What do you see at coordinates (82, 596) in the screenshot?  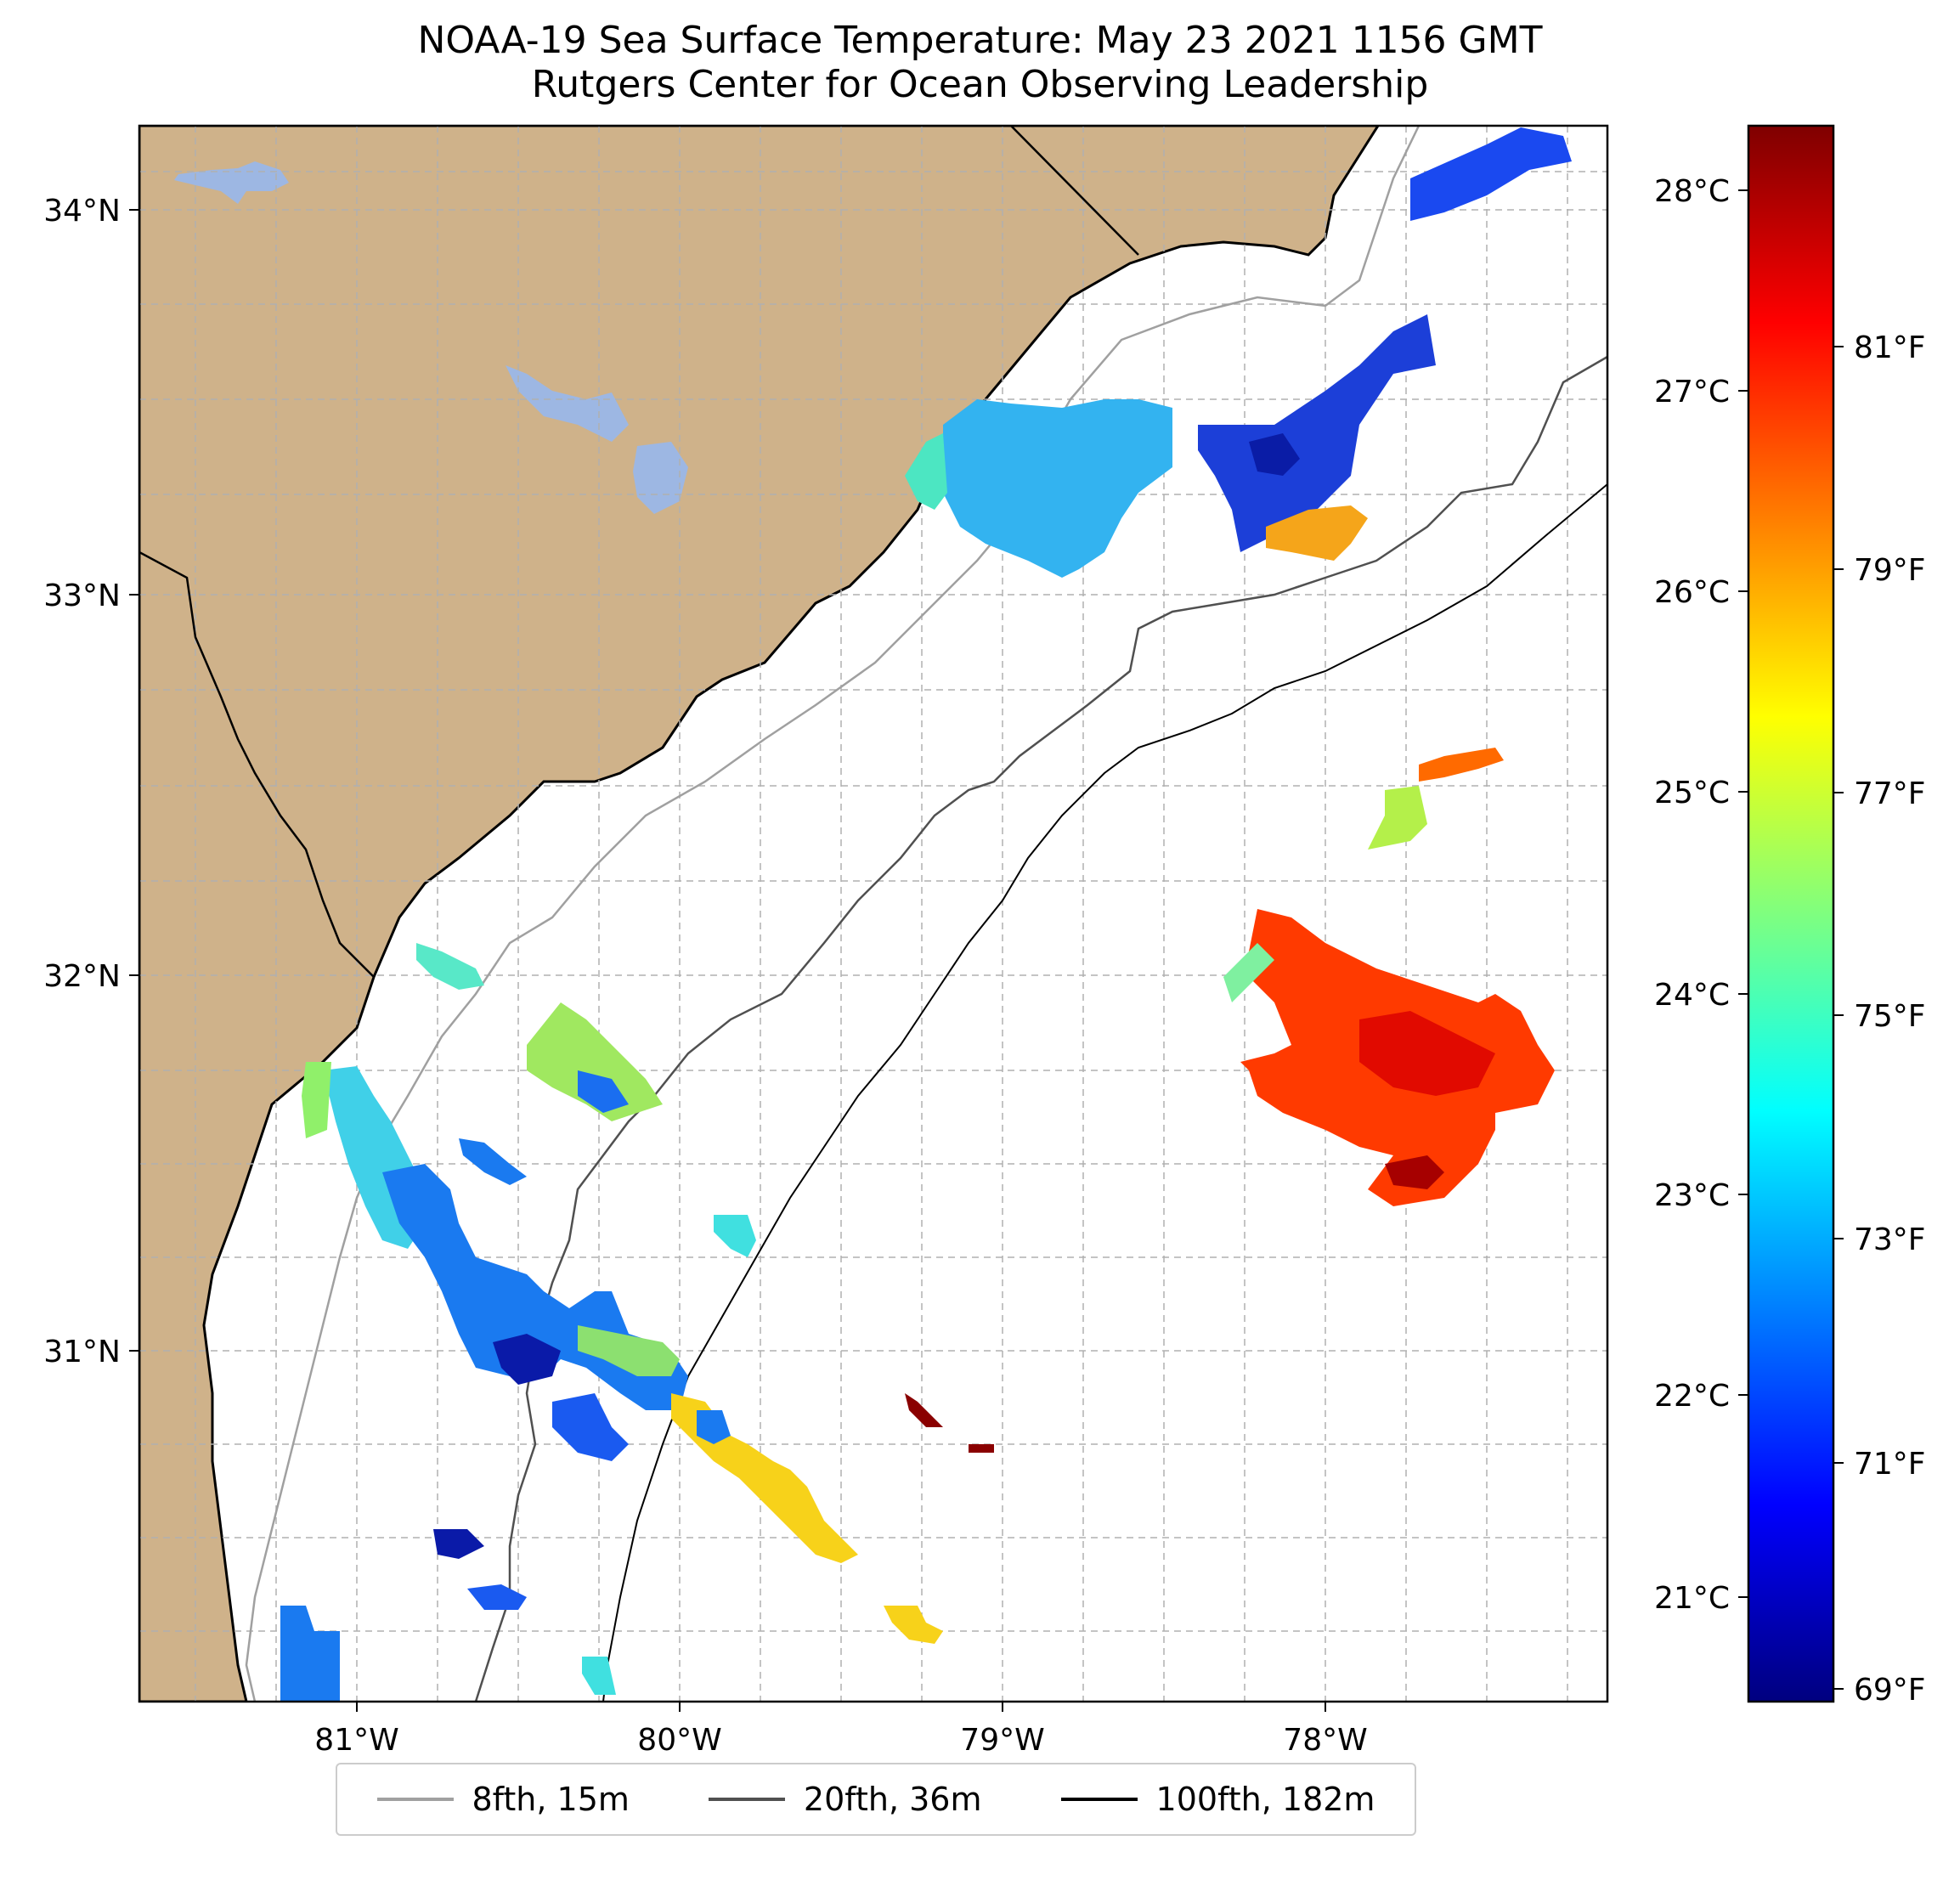 I see `lat-label-33n: 33°N` at bounding box center [82, 596].